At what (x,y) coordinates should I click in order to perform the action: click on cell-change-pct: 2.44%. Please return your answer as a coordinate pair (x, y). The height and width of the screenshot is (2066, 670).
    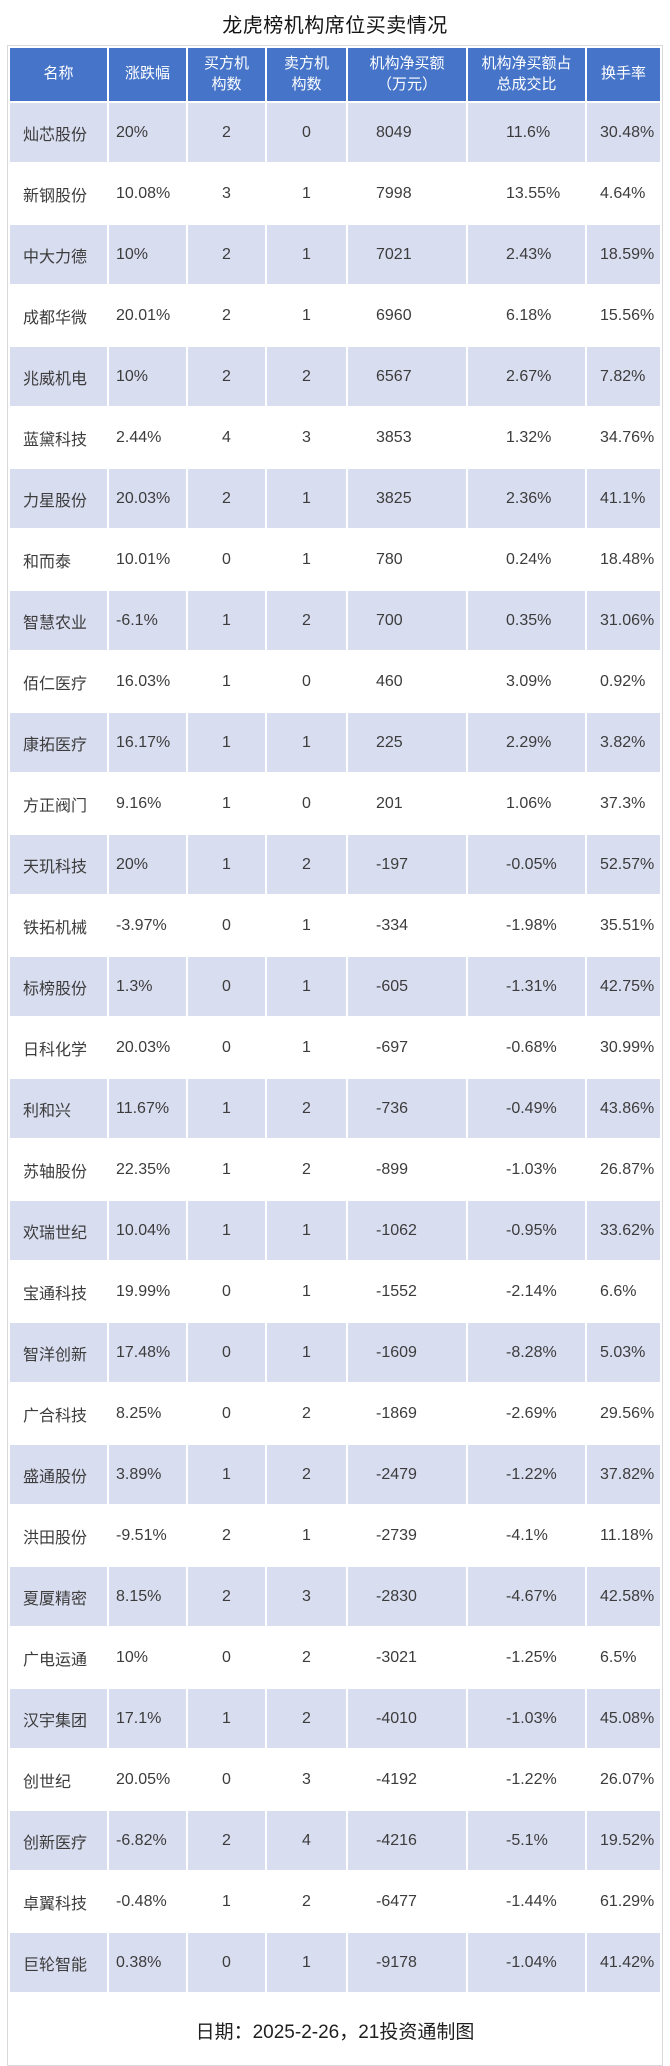
    Looking at the image, I should click on (147, 437).